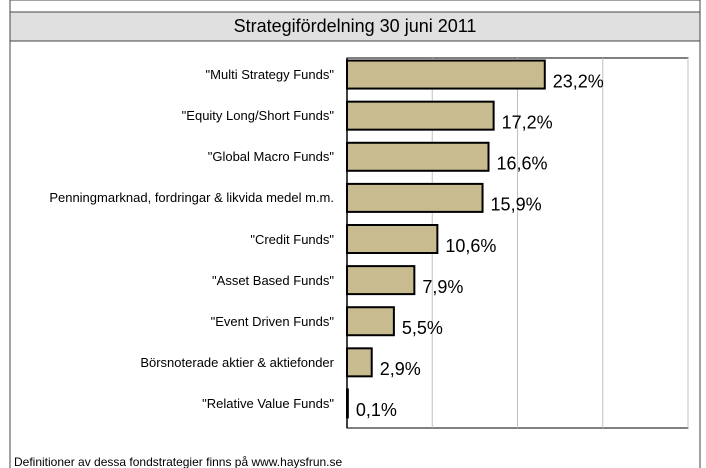 Image resolution: width=706 pixels, height=468 pixels. I want to click on value-label: 5,5%, so click(422, 328).